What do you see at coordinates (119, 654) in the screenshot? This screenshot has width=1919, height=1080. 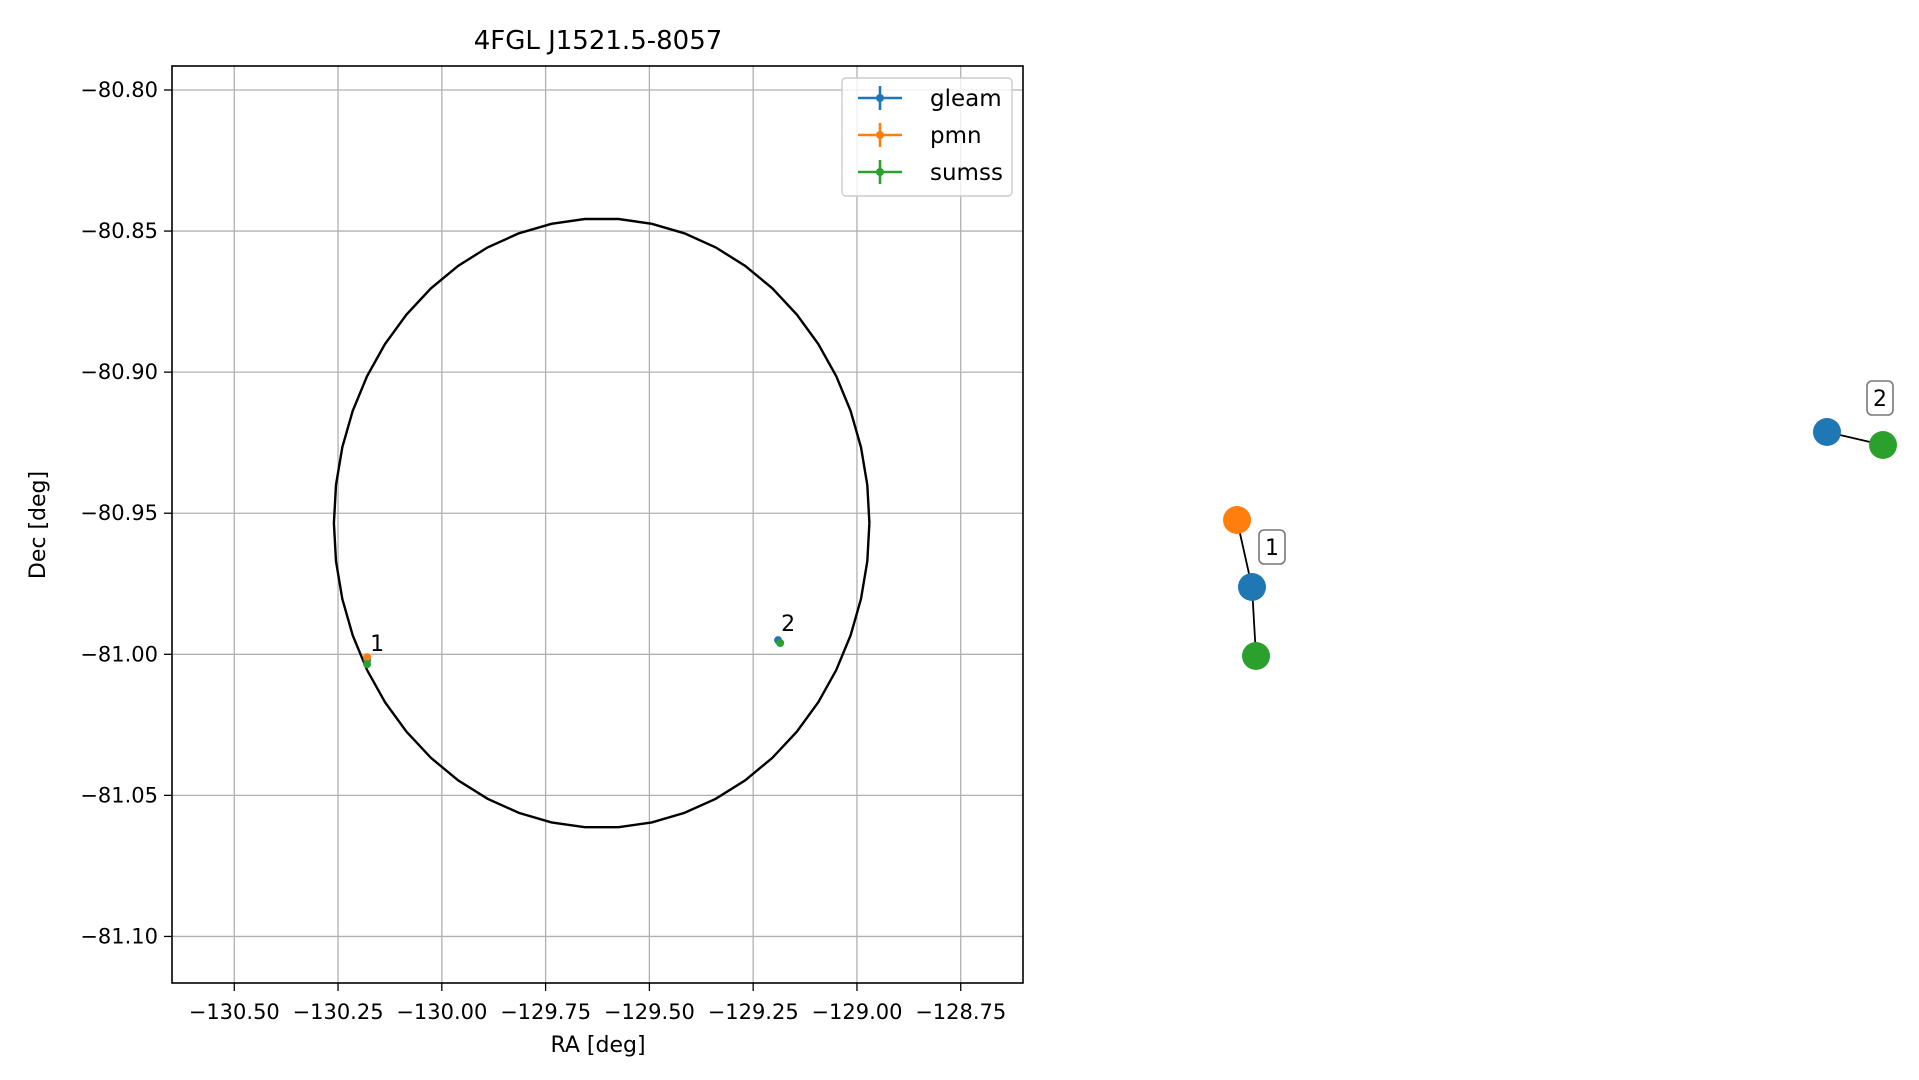 I see `y-tick-label: −81.00` at bounding box center [119, 654].